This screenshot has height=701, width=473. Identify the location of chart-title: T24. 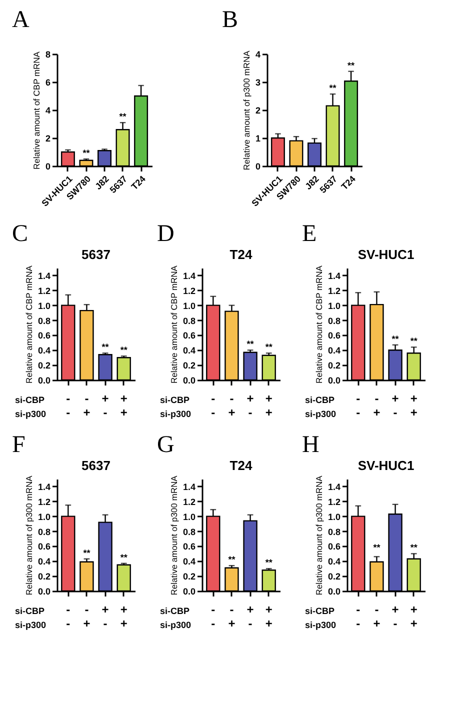
(241, 254).